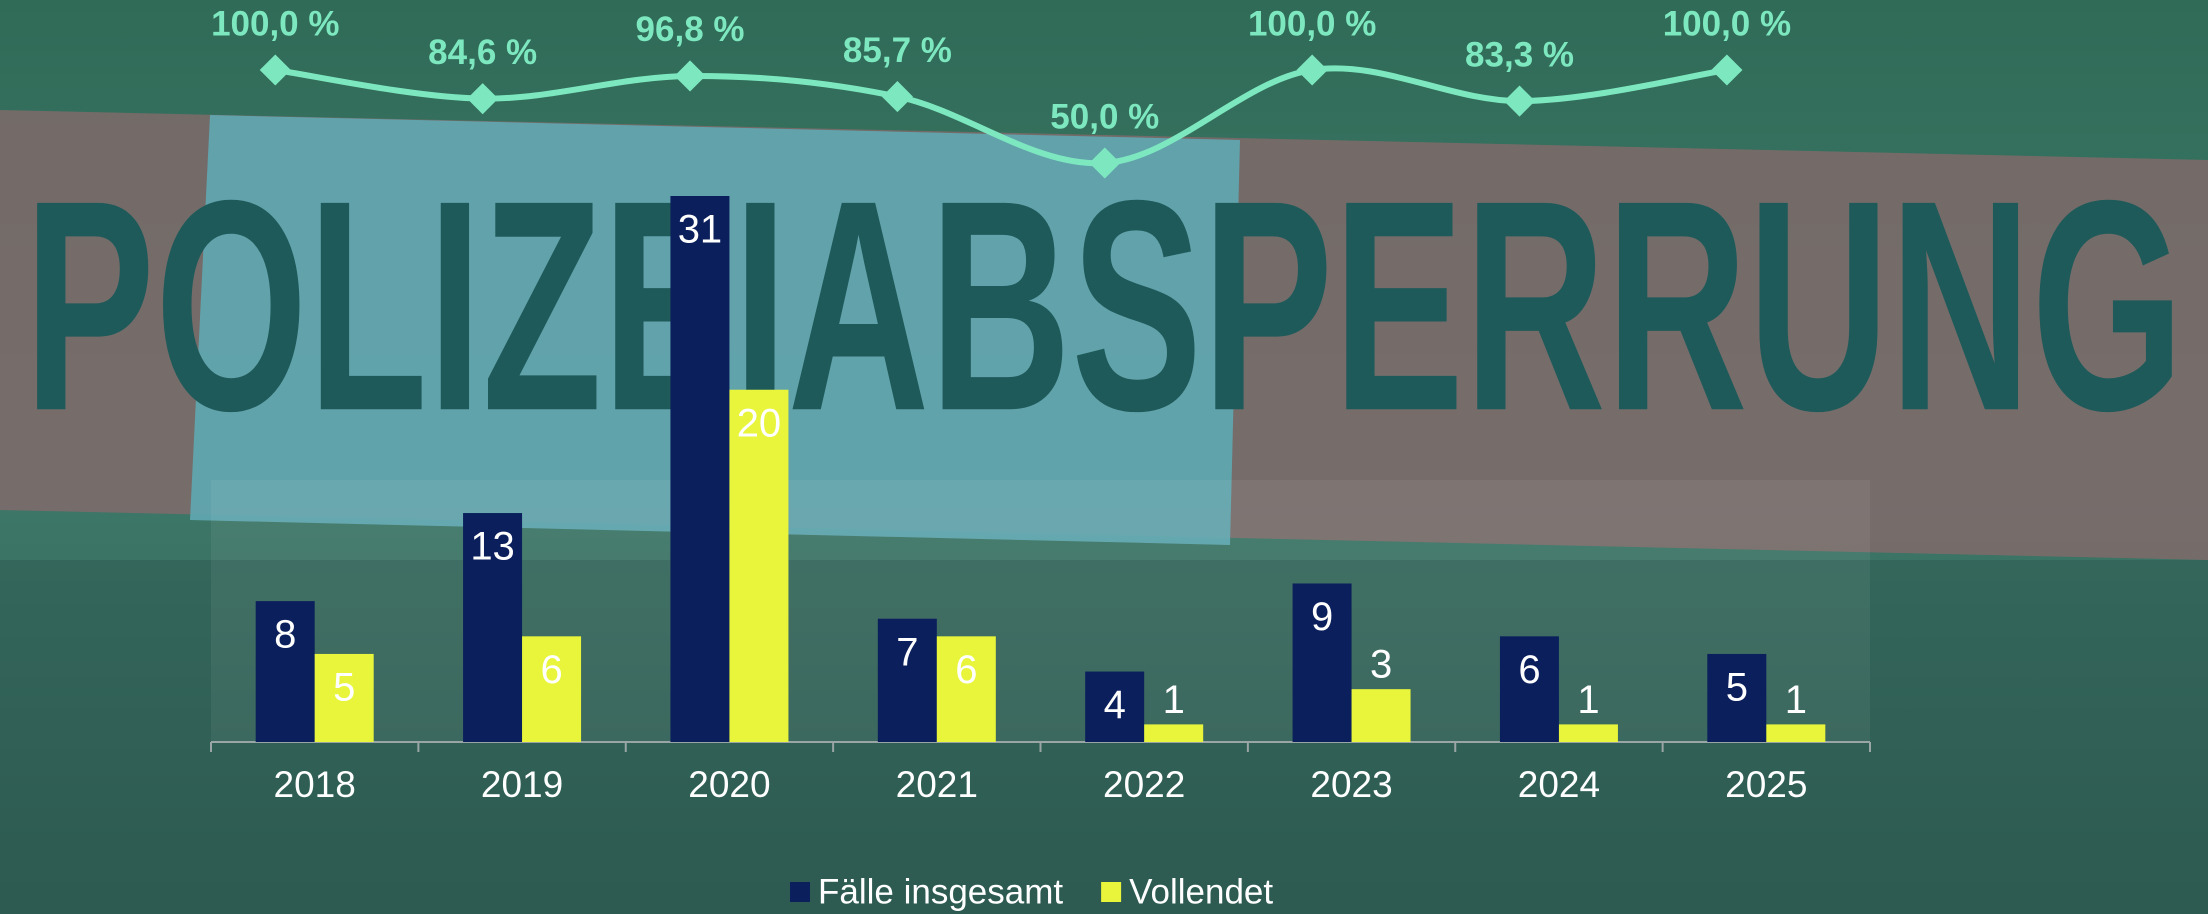 This screenshot has width=2208, height=914. Describe the element at coordinates (1104, 116) in the screenshot. I see `line-value-label: 50,0 %` at that location.